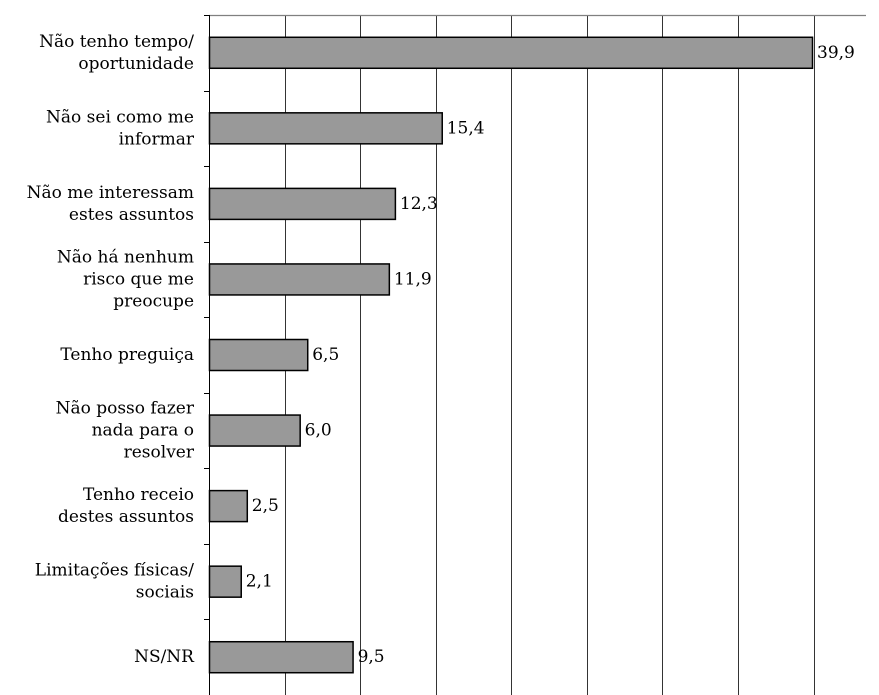  What do you see at coordinates (259, 582) in the screenshot?
I see `value-label: 2,1` at bounding box center [259, 582].